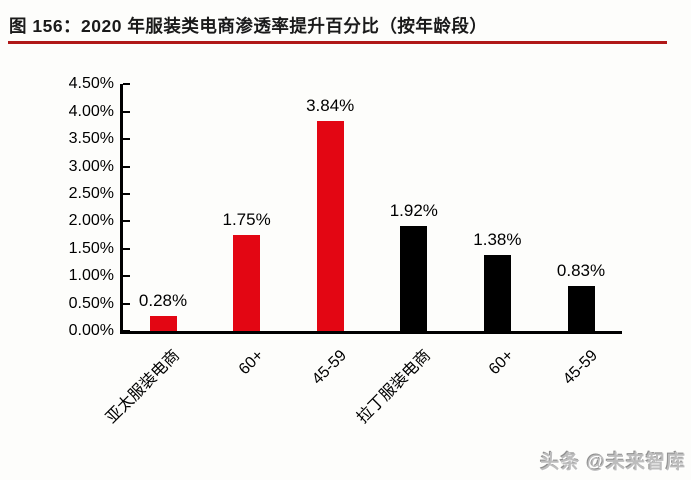 The width and height of the screenshot is (691, 480). What do you see at coordinates (91, 276) in the screenshot?
I see `y-axis-tick-label: 1.00%` at bounding box center [91, 276].